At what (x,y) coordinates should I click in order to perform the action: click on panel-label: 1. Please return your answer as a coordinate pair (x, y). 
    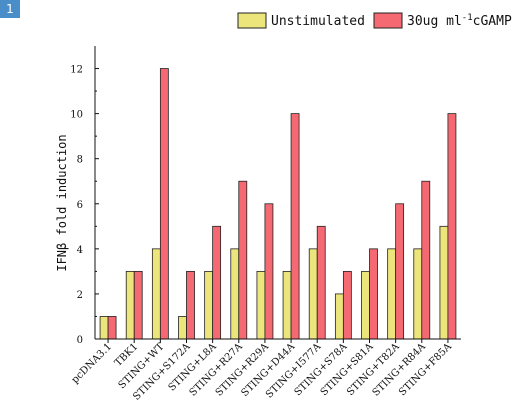
    Looking at the image, I should click on (10, 9).